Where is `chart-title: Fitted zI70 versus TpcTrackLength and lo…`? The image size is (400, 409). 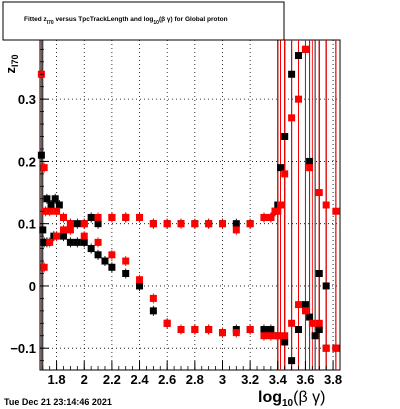
chart-title: Fitted zI70 versus TpcTrackLength and lo… is located at coordinates (126, 21).